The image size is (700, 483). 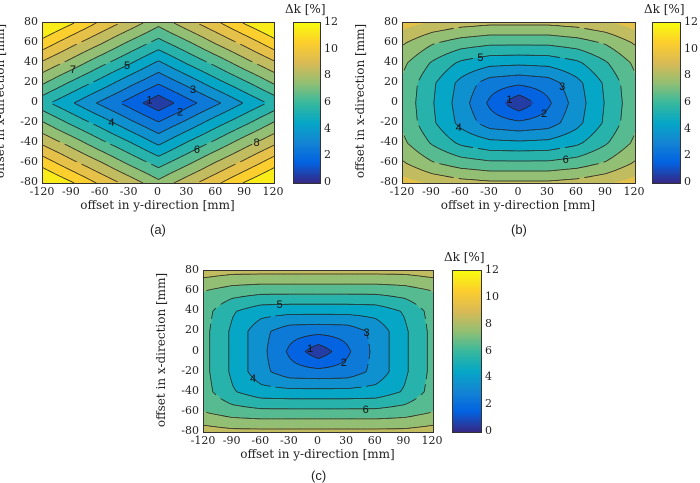 I want to click on panel-caption: (c), so click(x=319, y=475).